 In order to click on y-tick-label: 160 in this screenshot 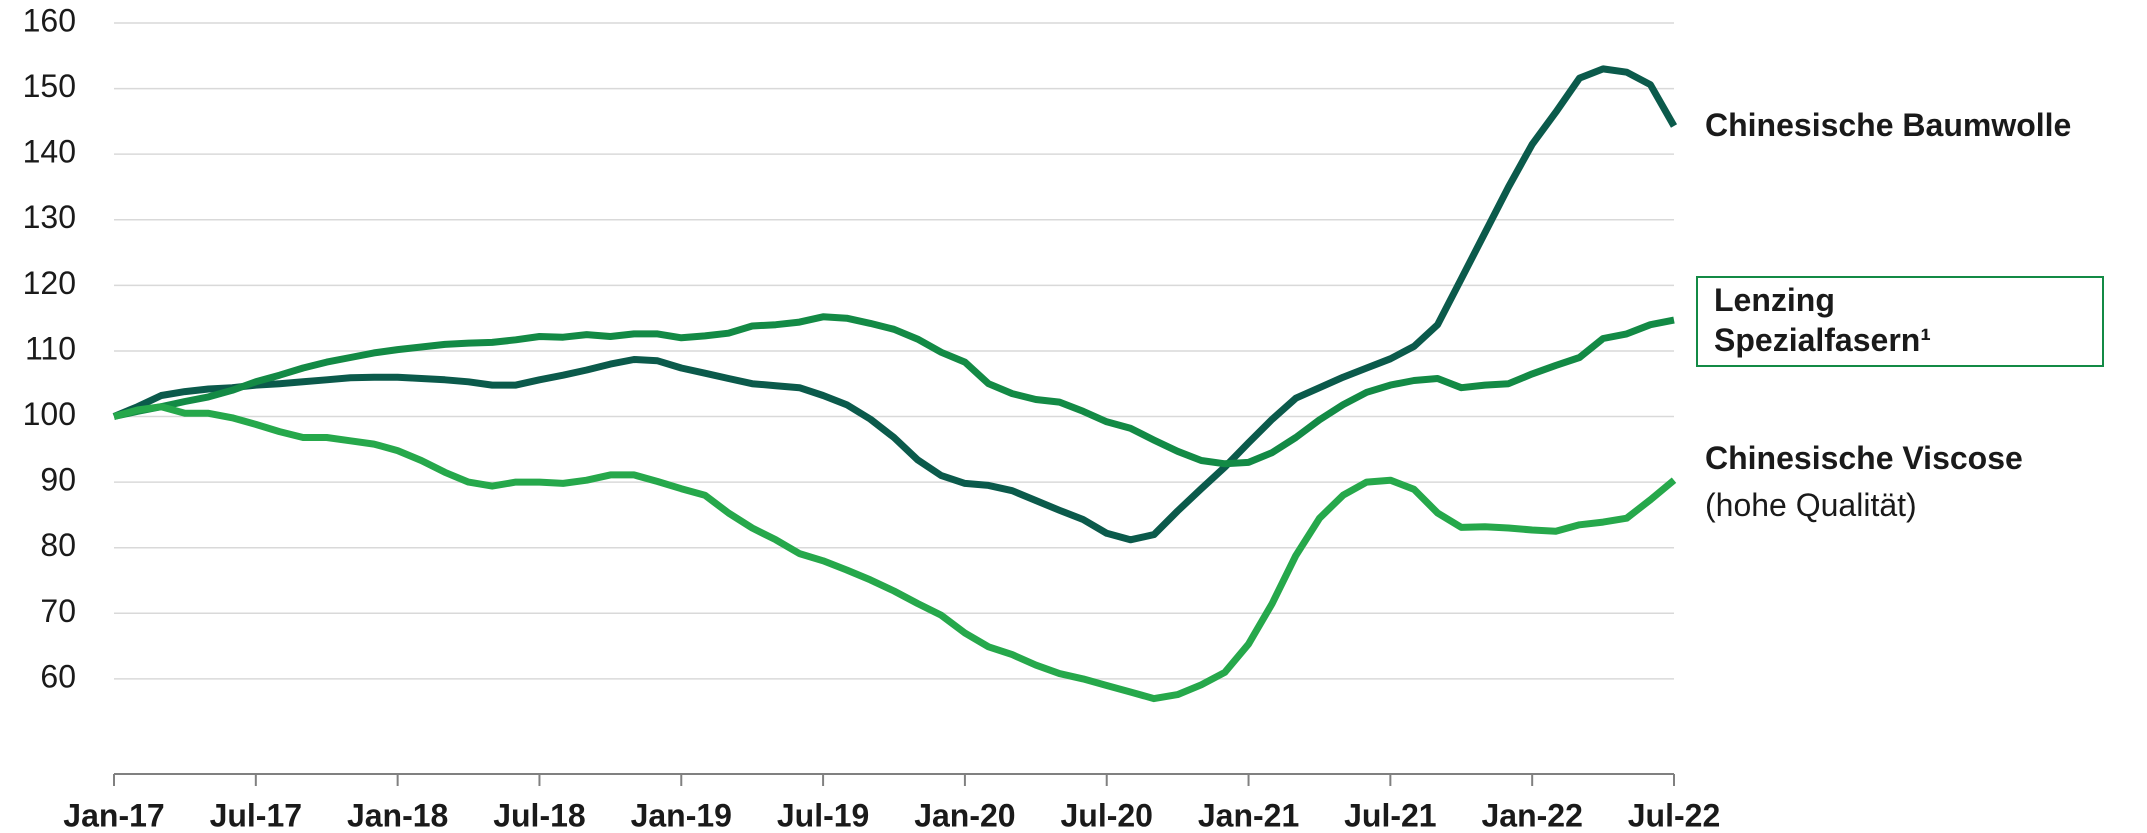, I will do `click(49, 20)`.